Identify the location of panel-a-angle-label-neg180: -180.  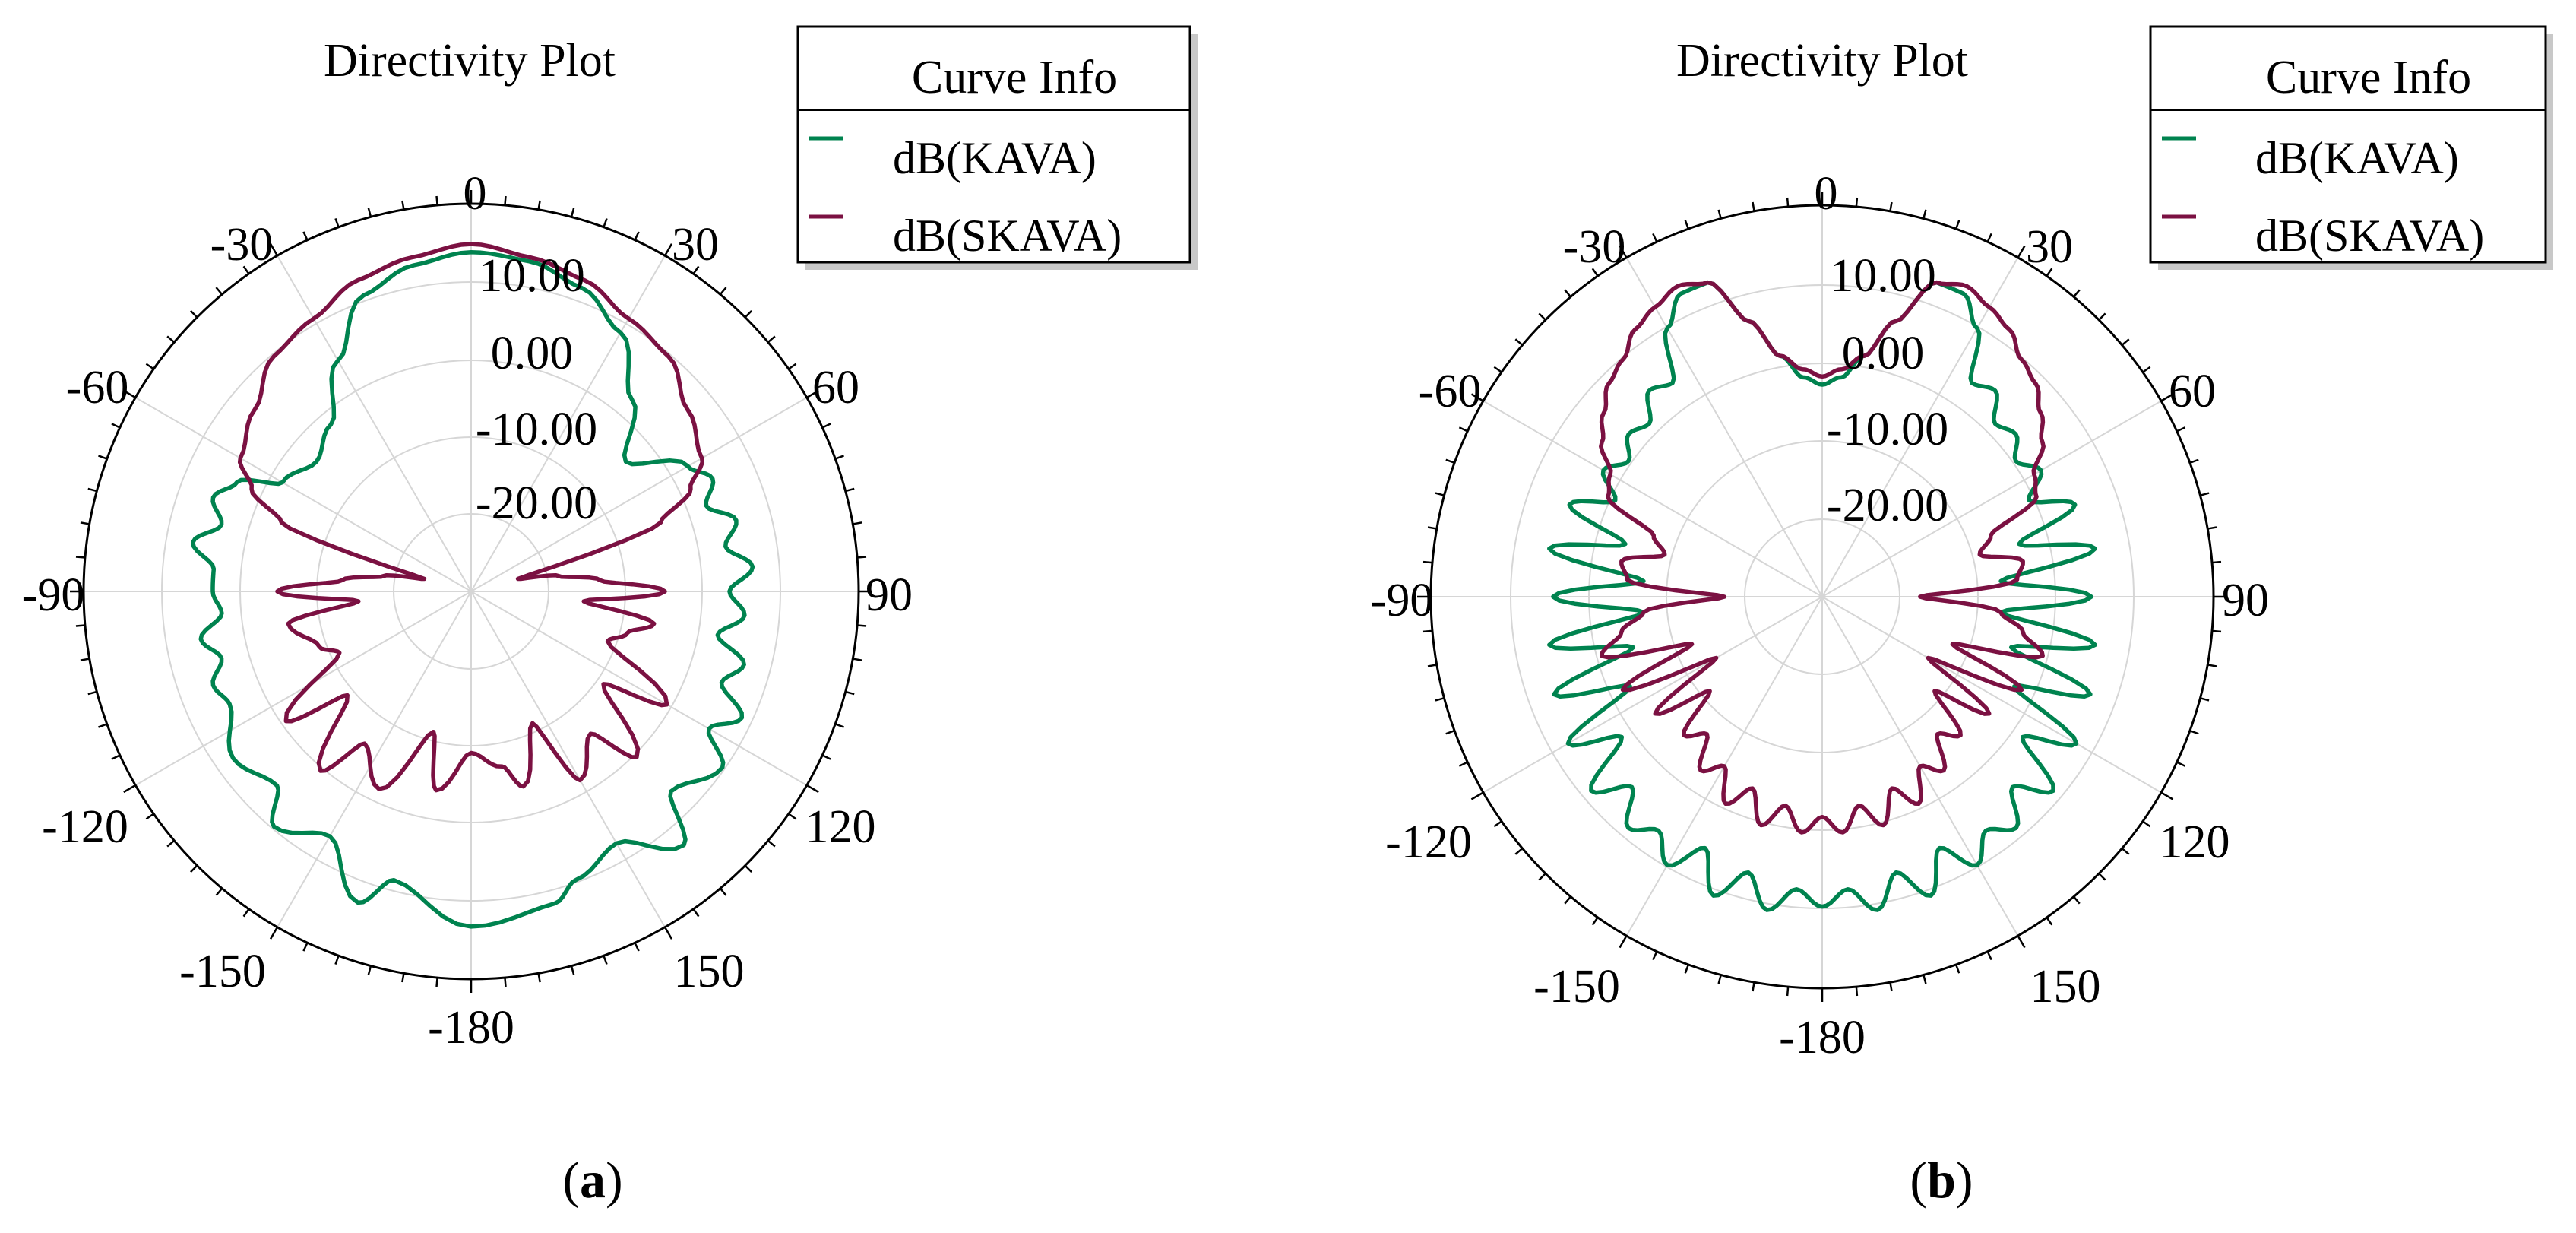
(471, 1028).